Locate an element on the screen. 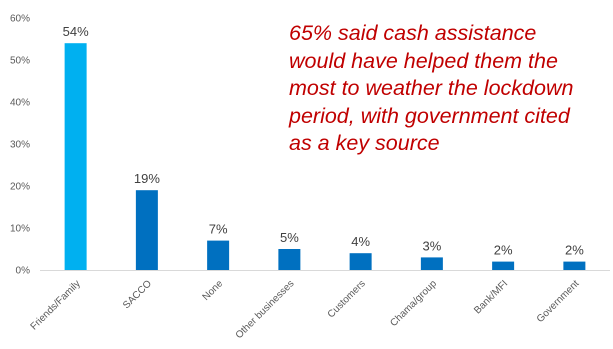 Image resolution: width=613 pixels, height=349 pixels. category-label: Friends/Family is located at coordinates (56, 305).